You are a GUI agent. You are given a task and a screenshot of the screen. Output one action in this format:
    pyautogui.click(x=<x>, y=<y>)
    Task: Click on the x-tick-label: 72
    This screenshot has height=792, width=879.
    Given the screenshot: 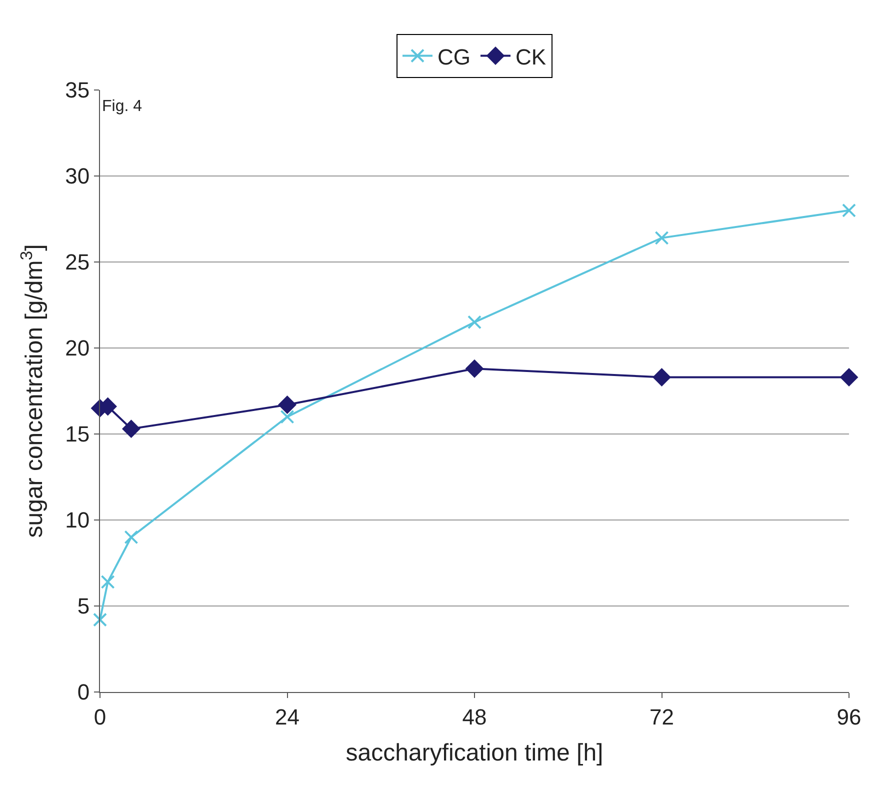 What is the action you would take?
    pyautogui.click(x=662, y=717)
    